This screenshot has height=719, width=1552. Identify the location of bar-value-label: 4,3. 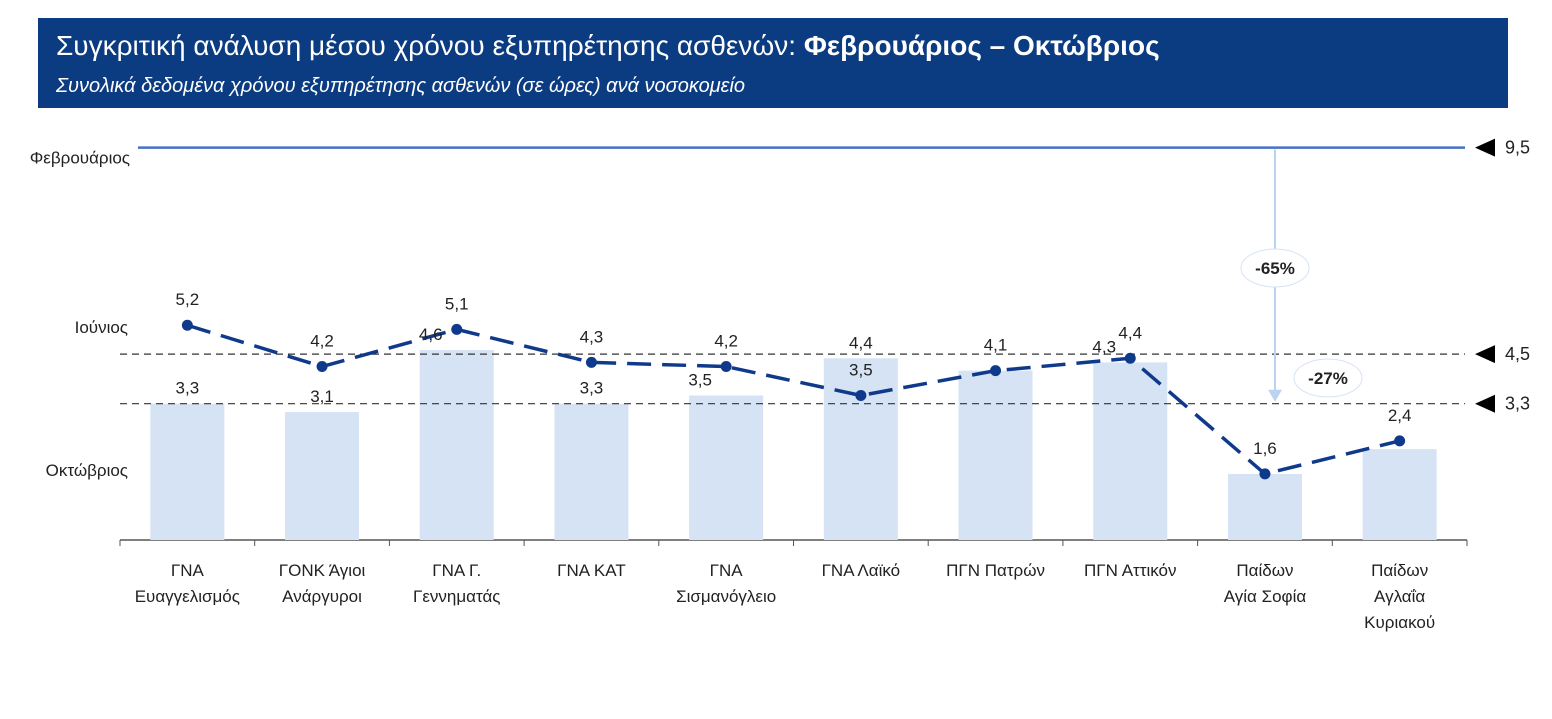
(1104, 346).